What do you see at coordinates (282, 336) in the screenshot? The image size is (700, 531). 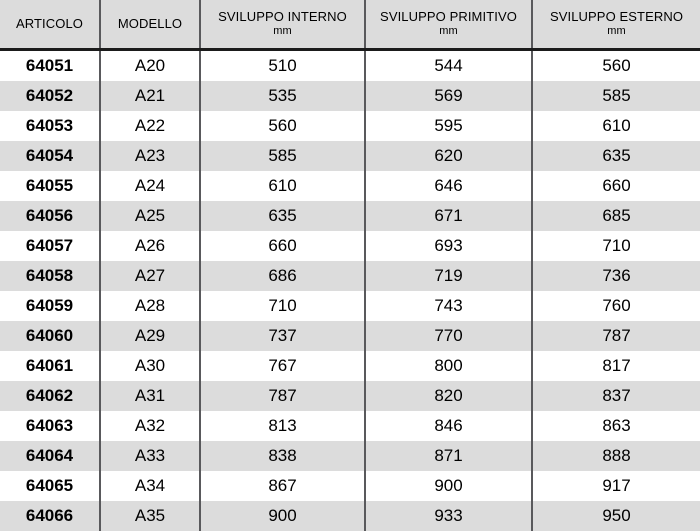 I see `cell-interno: 737` at bounding box center [282, 336].